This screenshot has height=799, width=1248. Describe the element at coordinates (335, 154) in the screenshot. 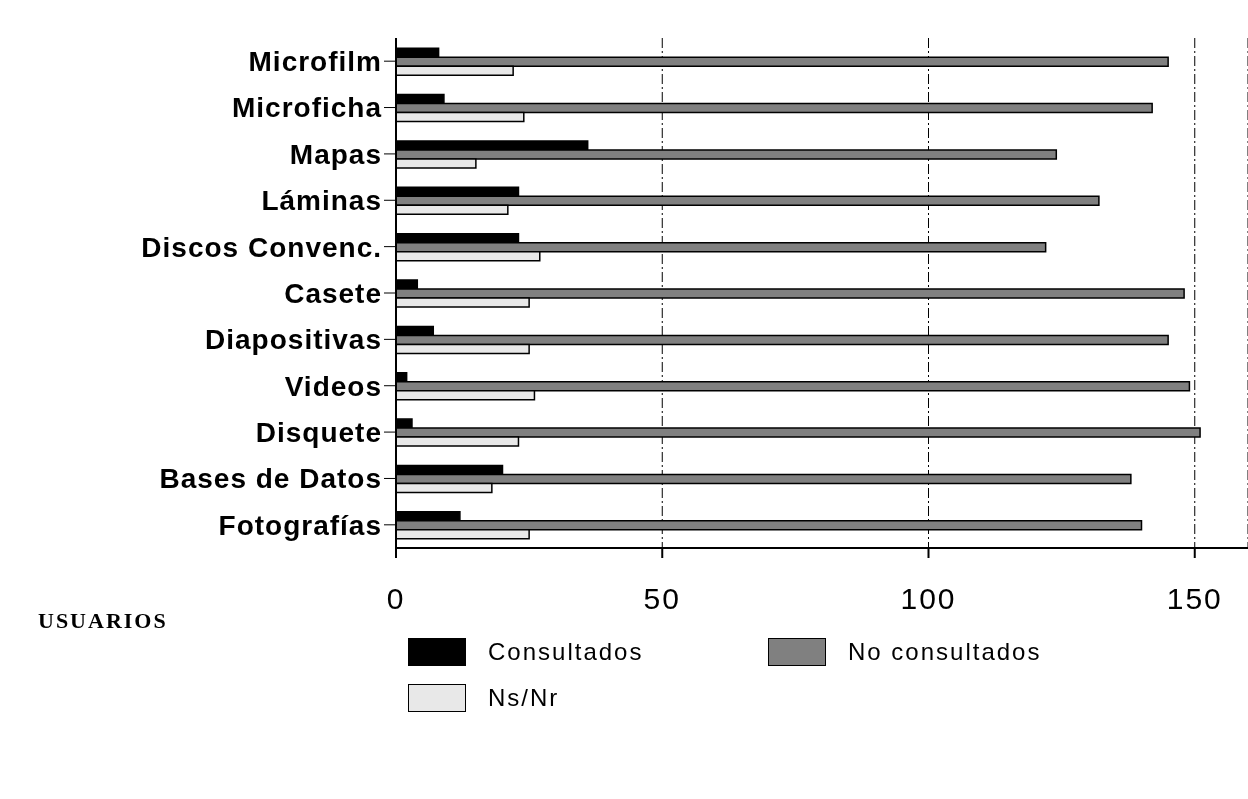

I see `y-tick-label: Mapas` at that location.